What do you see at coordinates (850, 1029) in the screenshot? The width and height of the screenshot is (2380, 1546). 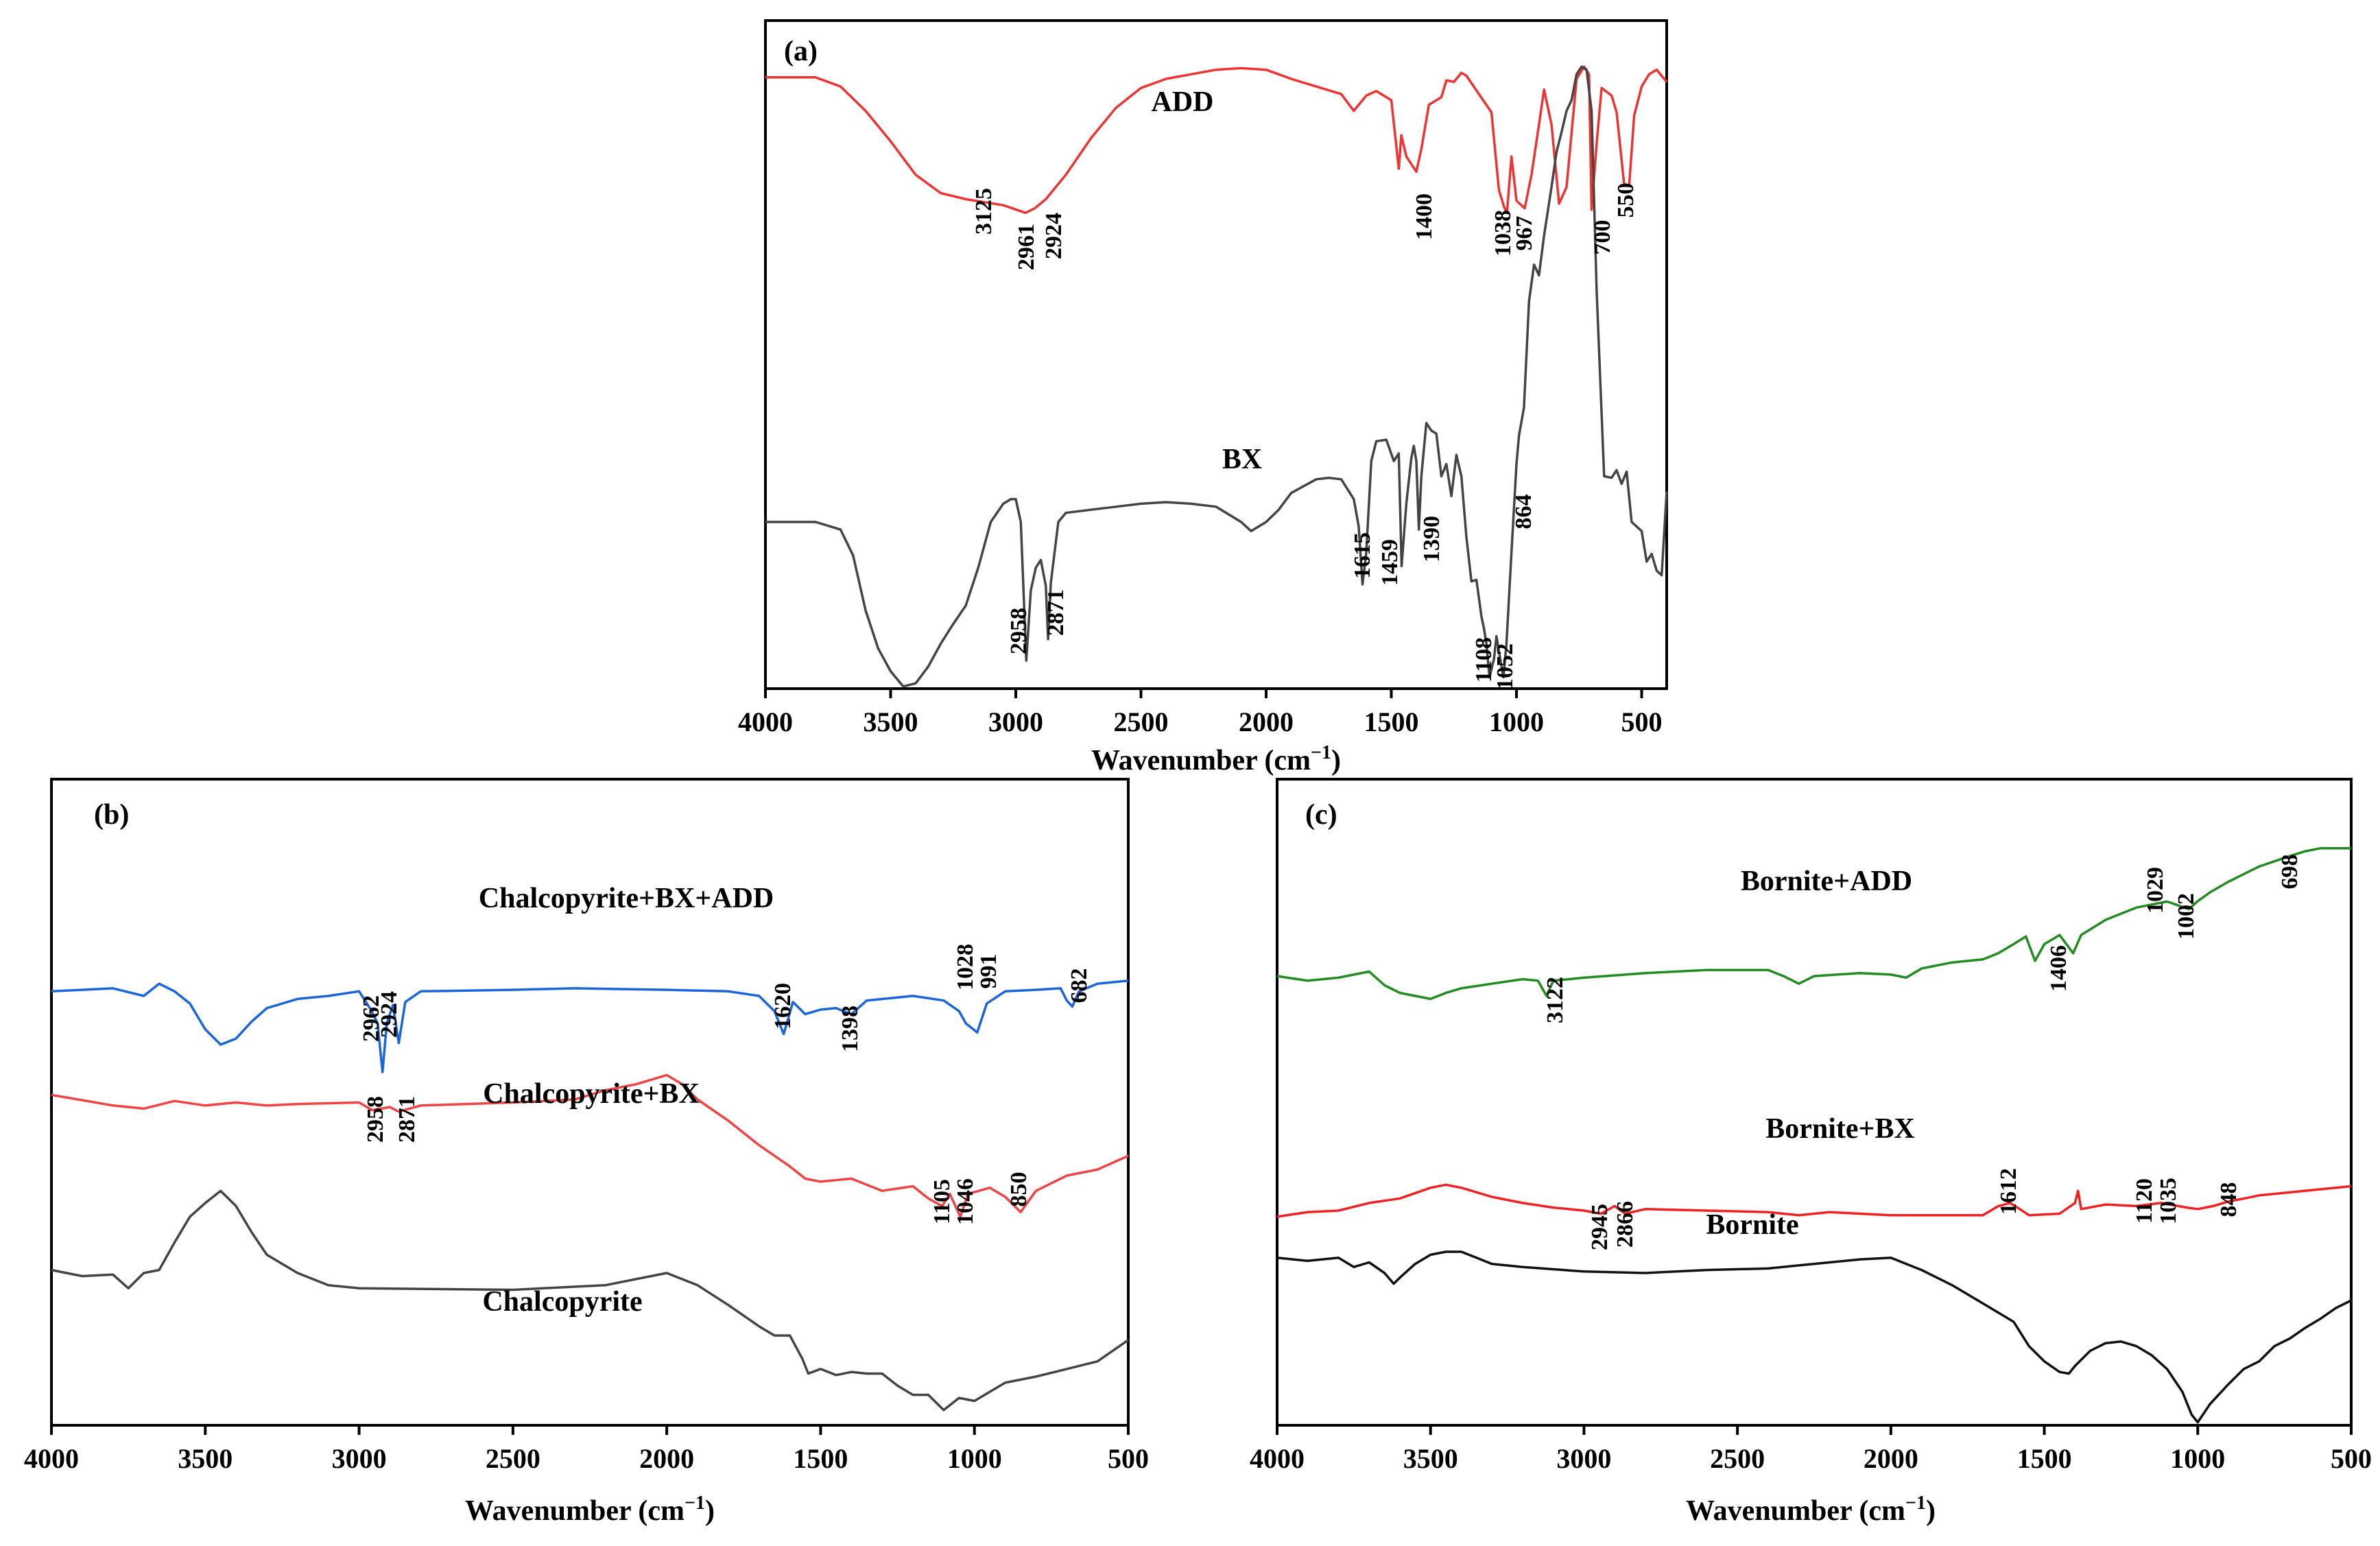 I see `peak-annotation: 1398` at bounding box center [850, 1029].